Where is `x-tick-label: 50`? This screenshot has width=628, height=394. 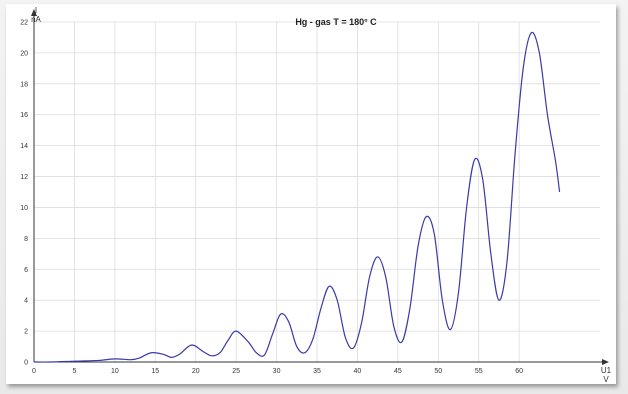 x-tick-label: 50 is located at coordinates (438, 371).